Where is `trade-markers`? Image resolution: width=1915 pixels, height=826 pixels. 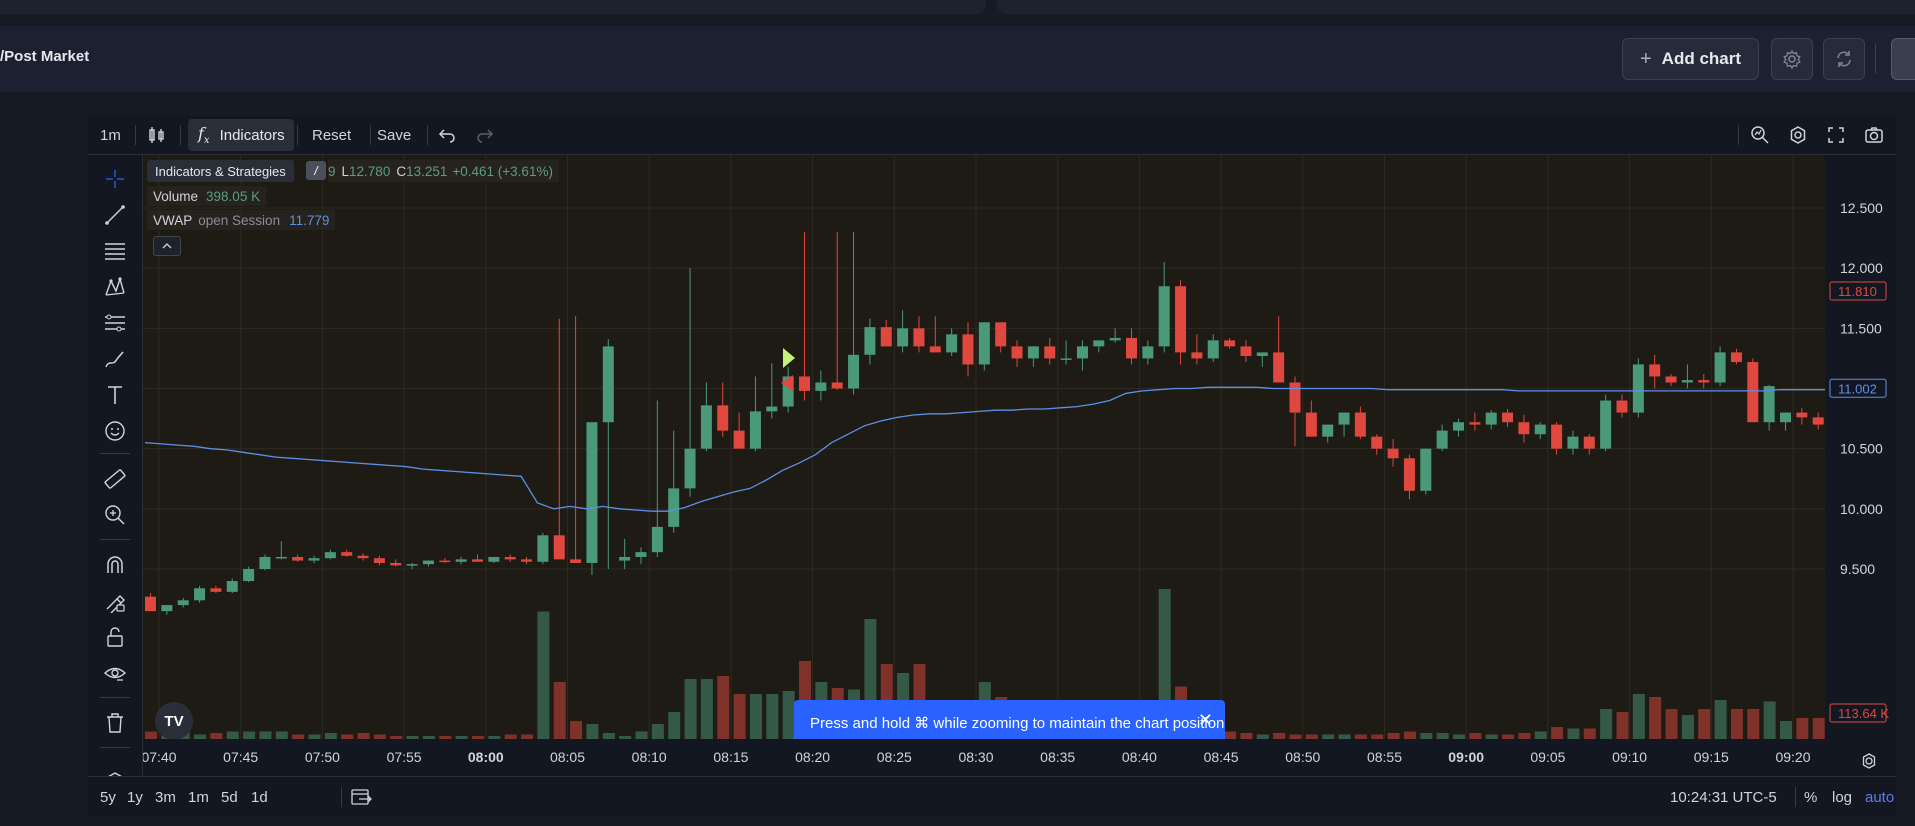
trade-markers is located at coordinates (788, 369).